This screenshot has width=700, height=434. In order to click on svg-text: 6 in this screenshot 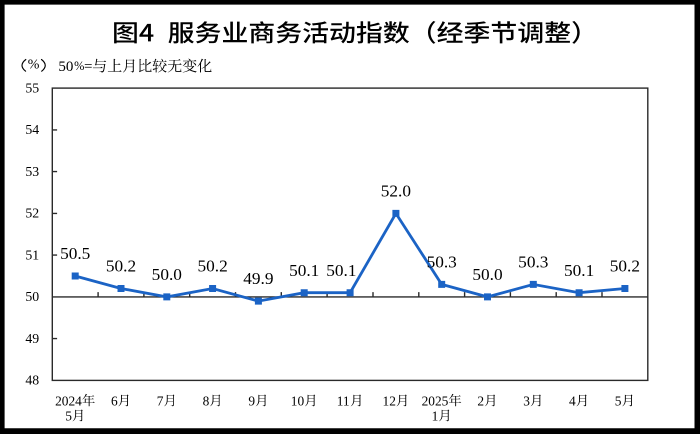, I will do `click(114, 400)`.